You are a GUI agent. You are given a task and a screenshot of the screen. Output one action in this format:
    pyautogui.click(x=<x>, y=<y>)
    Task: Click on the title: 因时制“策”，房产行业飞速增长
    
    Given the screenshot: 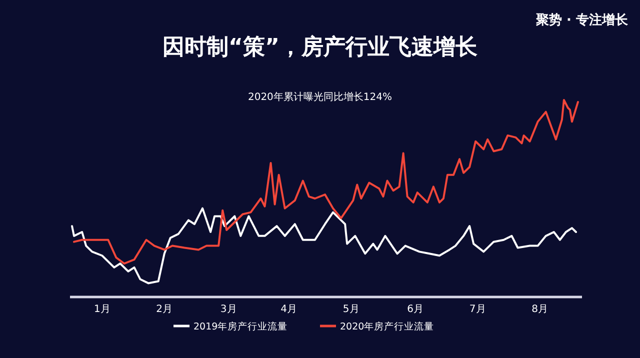 What is the action you would take?
    pyautogui.click(x=320, y=47)
    